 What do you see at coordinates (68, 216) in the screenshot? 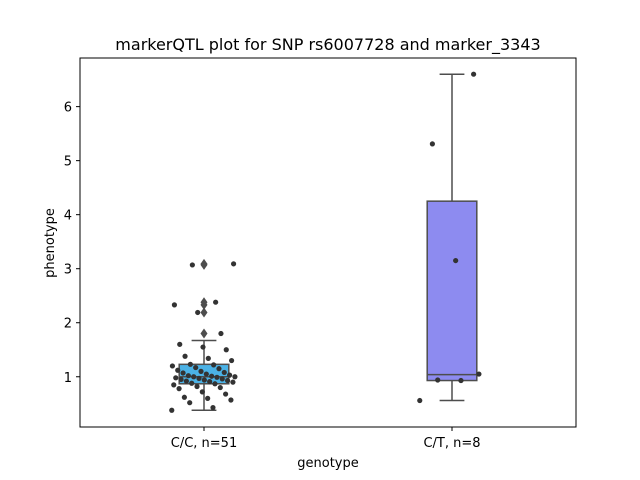
I see `y-tick-label: 4` at bounding box center [68, 216].